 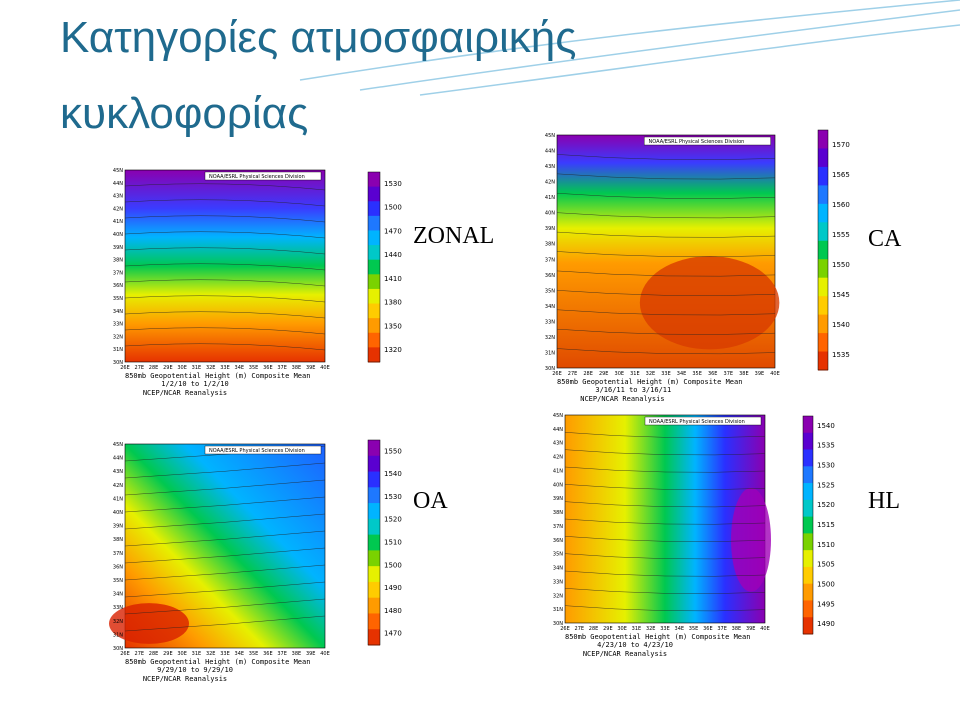 What do you see at coordinates (826, 604) in the screenshot?
I see `colorbar-label: 1495` at bounding box center [826, 604].